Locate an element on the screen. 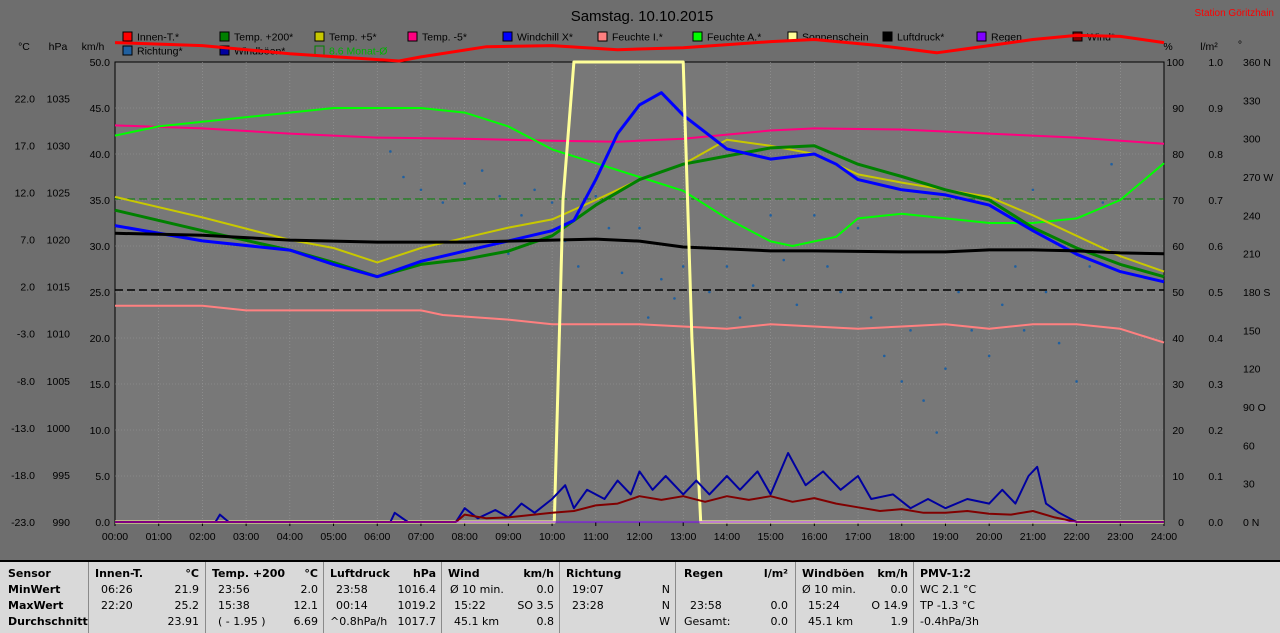 This screenshot has width=1280, height=633. degree-tick: 180 S is located at coordinates (1256, 293).